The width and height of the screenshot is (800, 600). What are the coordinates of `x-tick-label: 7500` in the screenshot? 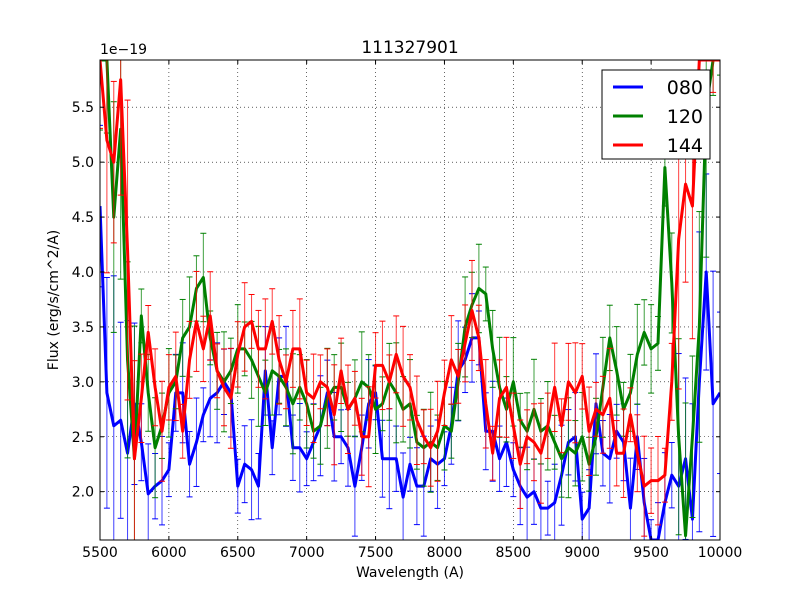 It's located at (376, 553).